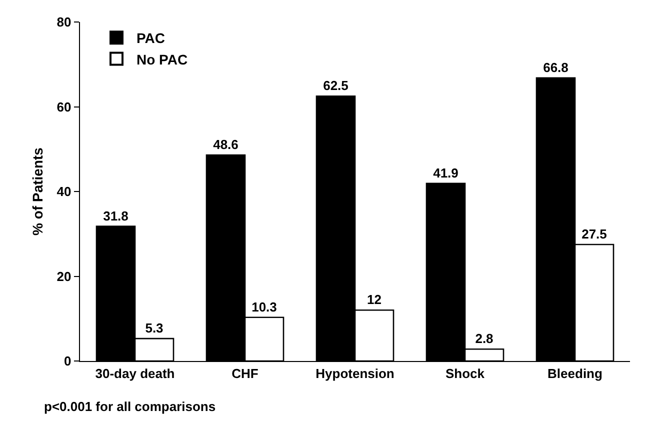  What do you see at coordinates (575, 373) in the screenshot?
I see `x-tick-label: Bleeding` at bounding box center [575, 373].